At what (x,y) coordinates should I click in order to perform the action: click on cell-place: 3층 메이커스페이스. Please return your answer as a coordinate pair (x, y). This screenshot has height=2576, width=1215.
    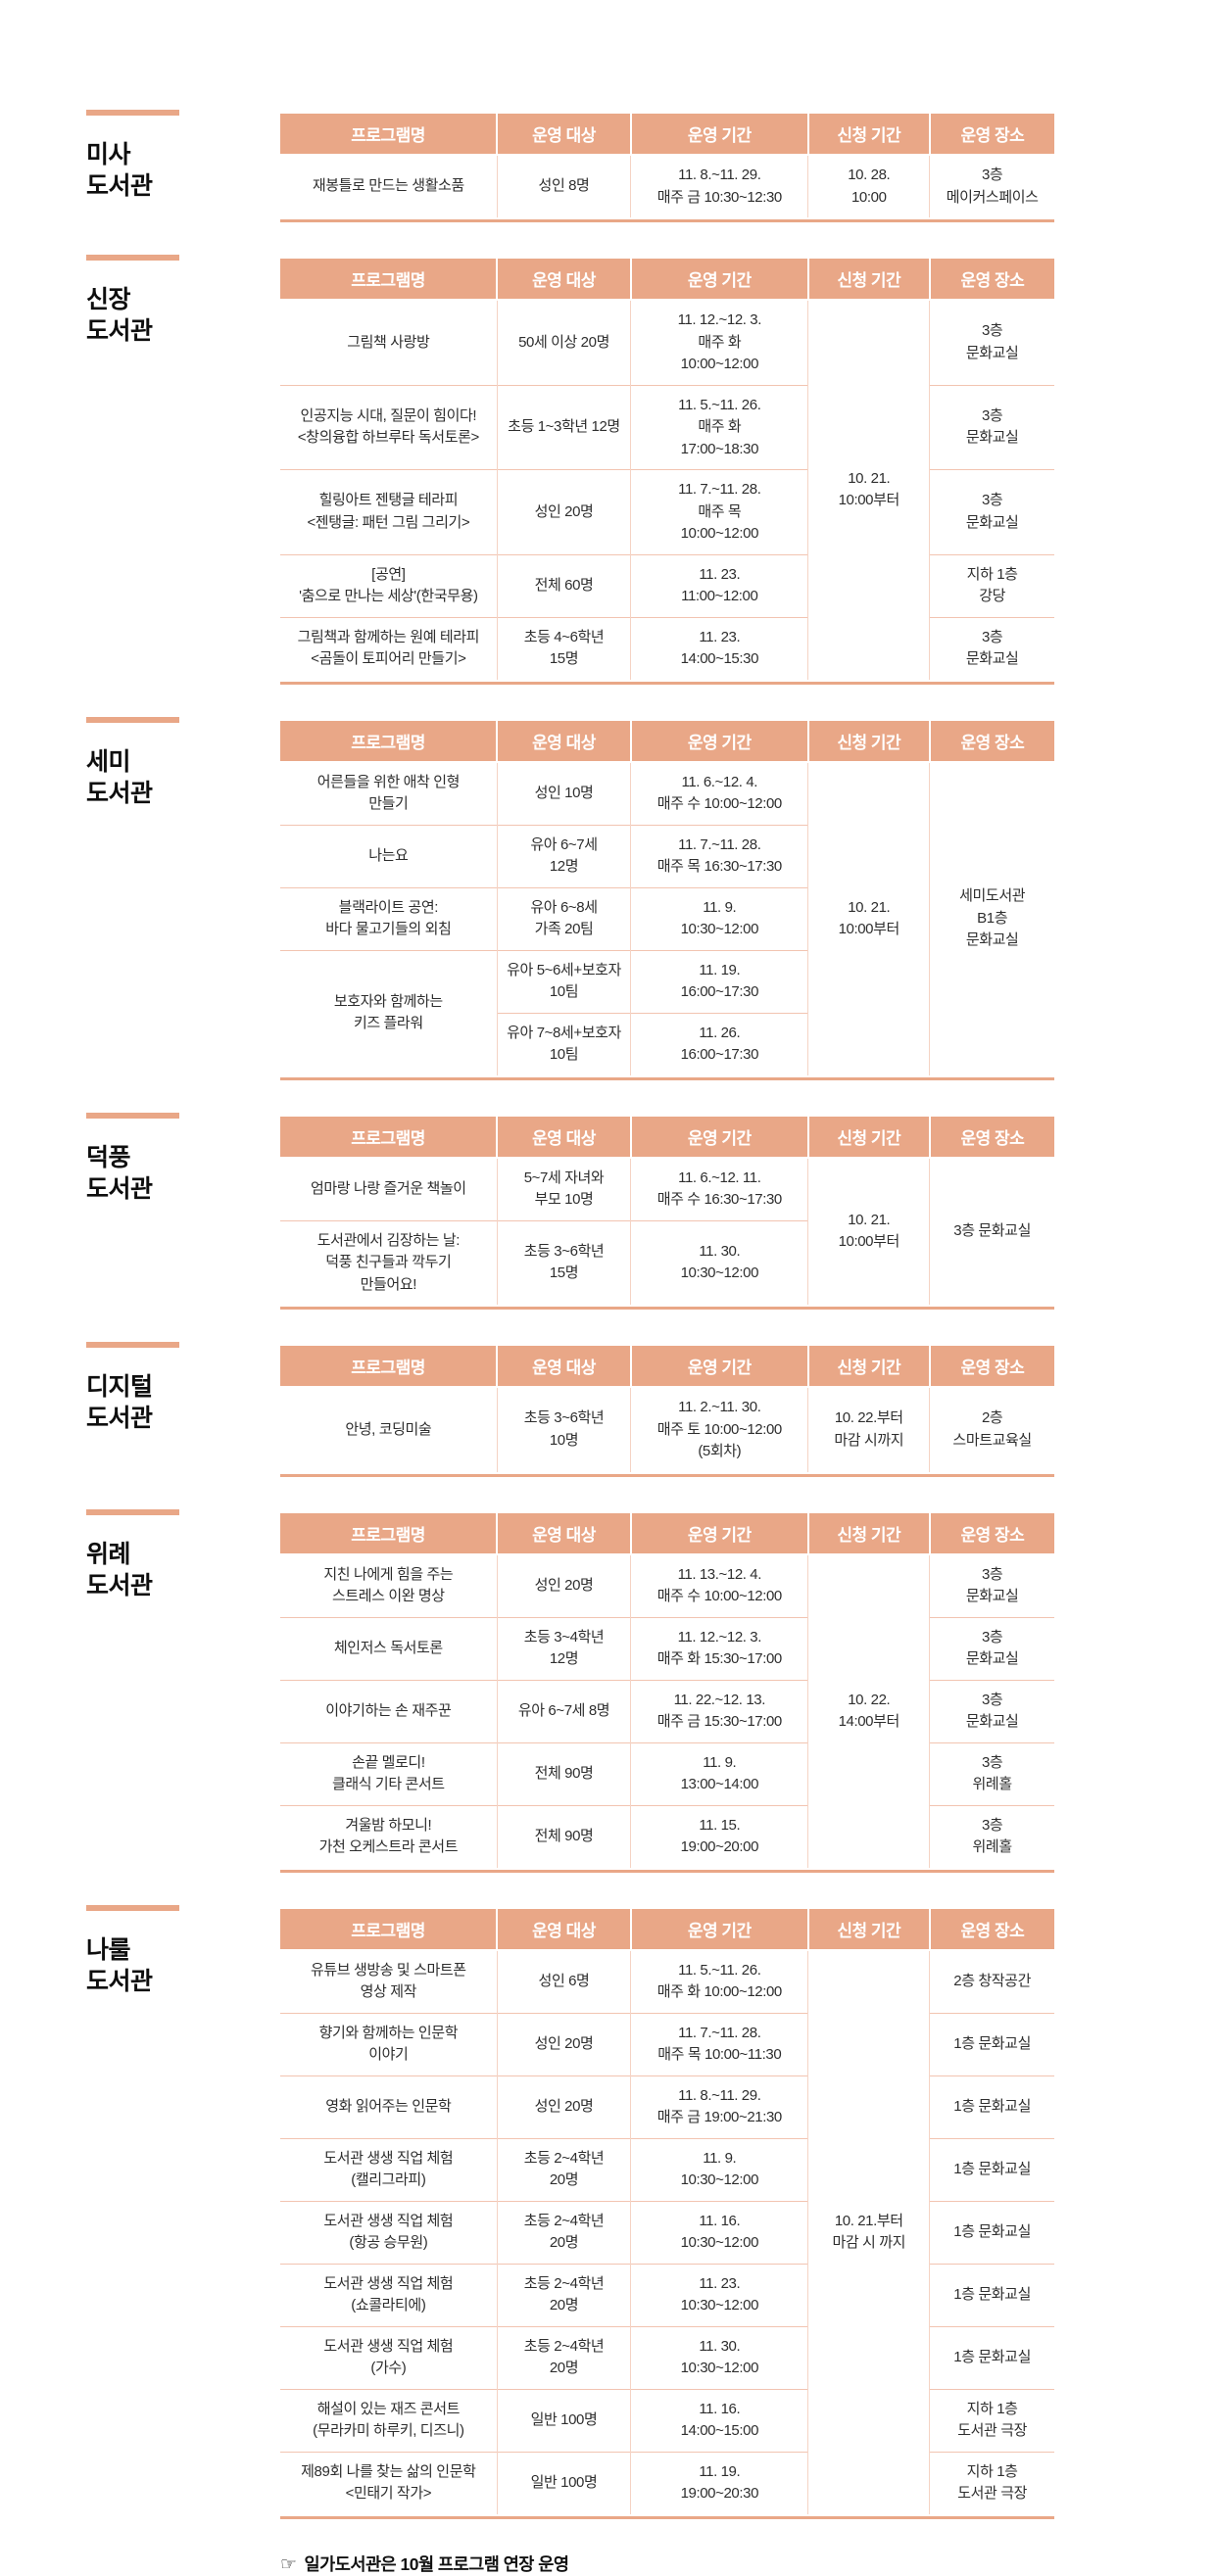
    Looking at the image, I should click on (991, 186).